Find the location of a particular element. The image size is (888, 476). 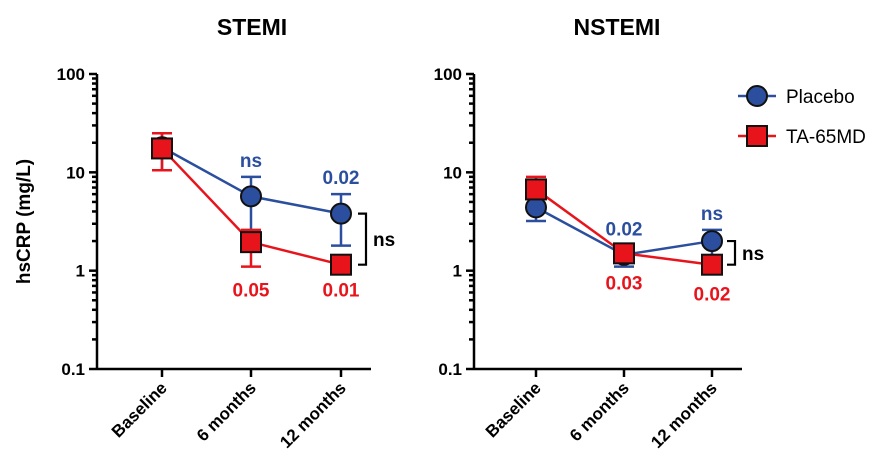

legend-label: TA-65MD is located at coordinates (826, 137).